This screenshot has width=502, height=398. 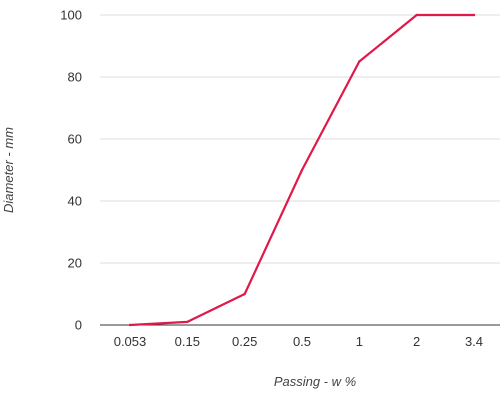 I want to click on y-tick-label: 20, so click(x=75, y=263).